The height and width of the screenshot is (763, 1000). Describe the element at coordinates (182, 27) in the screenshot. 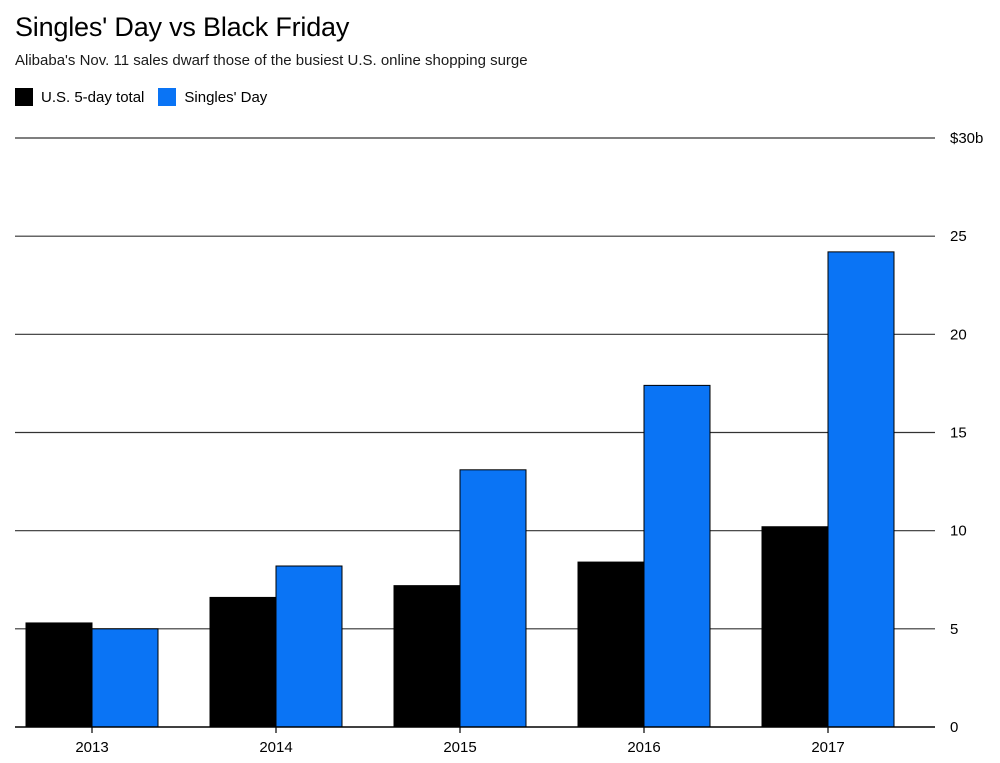

I see `chart-title: Singles' Day vs Black Friday` at that location.